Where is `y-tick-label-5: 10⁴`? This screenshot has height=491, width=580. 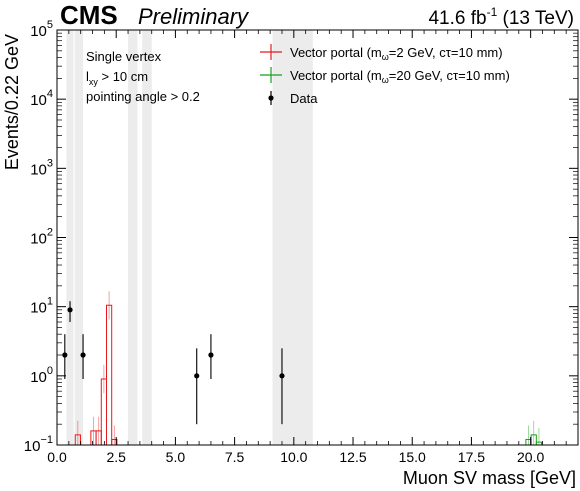
y-tick-label-5: 10⁴ is located at coordinates (41, 98).